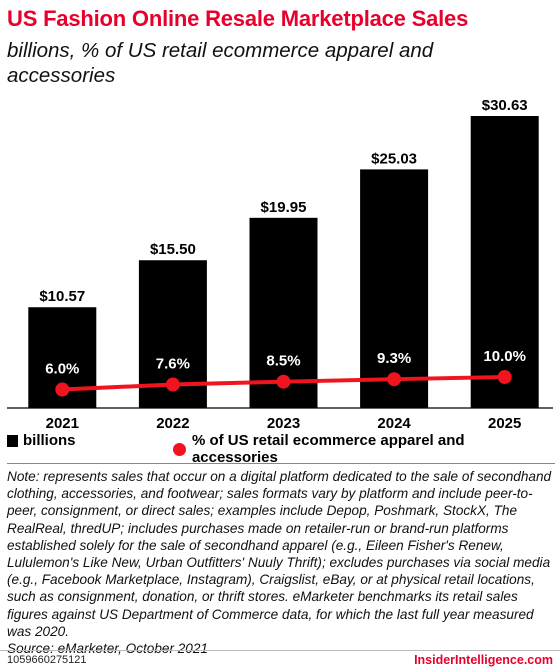  I want to click on percent-label: 6.0%, so click(62, 369).